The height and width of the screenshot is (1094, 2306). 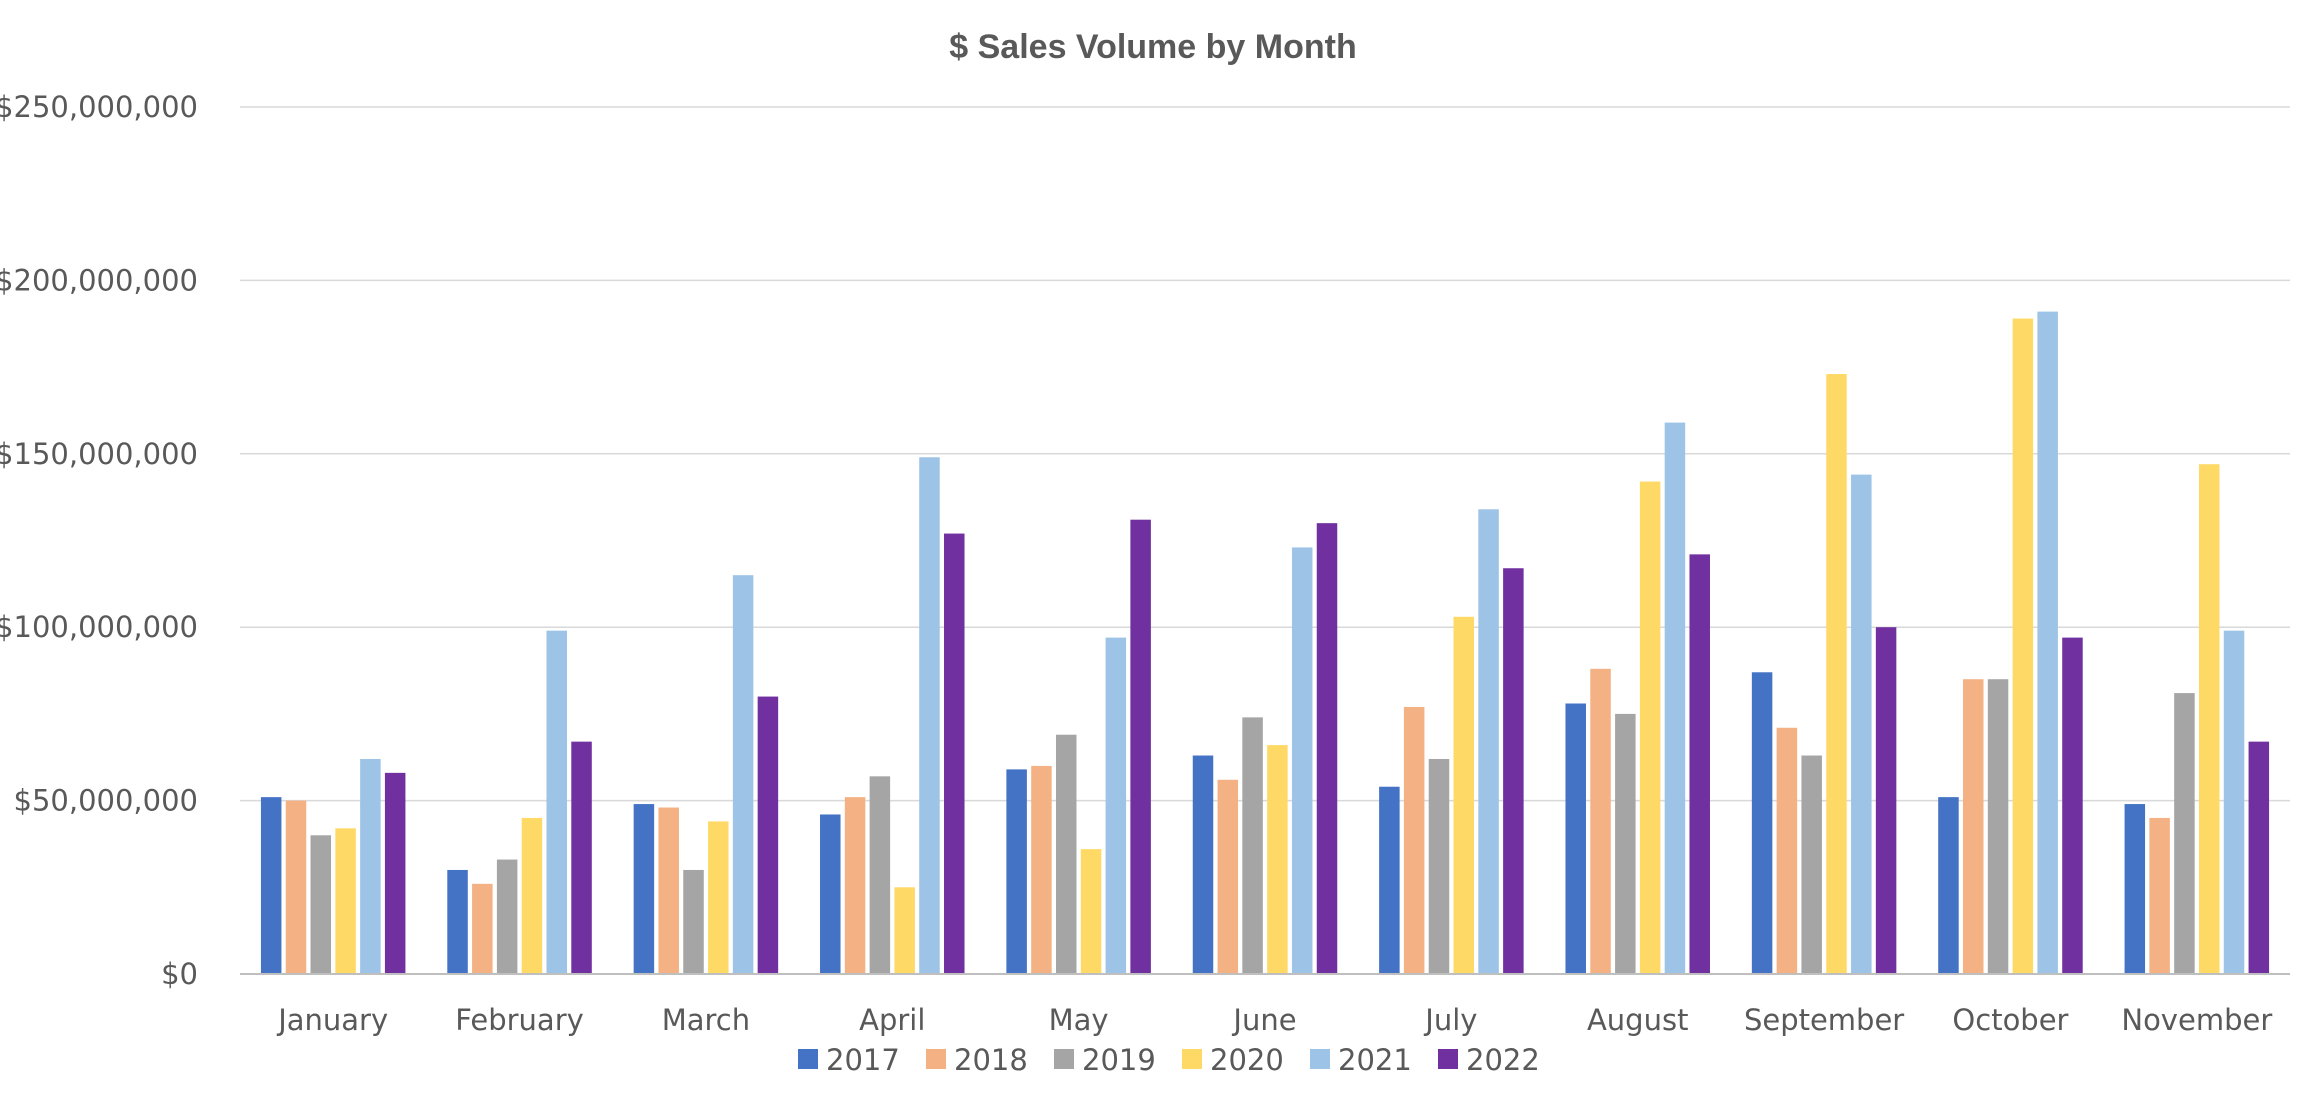 What do you see at coordinates (99, 627) in the screenshot?
I see `y-tick-label: $100,000,000` at bounding box center [99, 627].